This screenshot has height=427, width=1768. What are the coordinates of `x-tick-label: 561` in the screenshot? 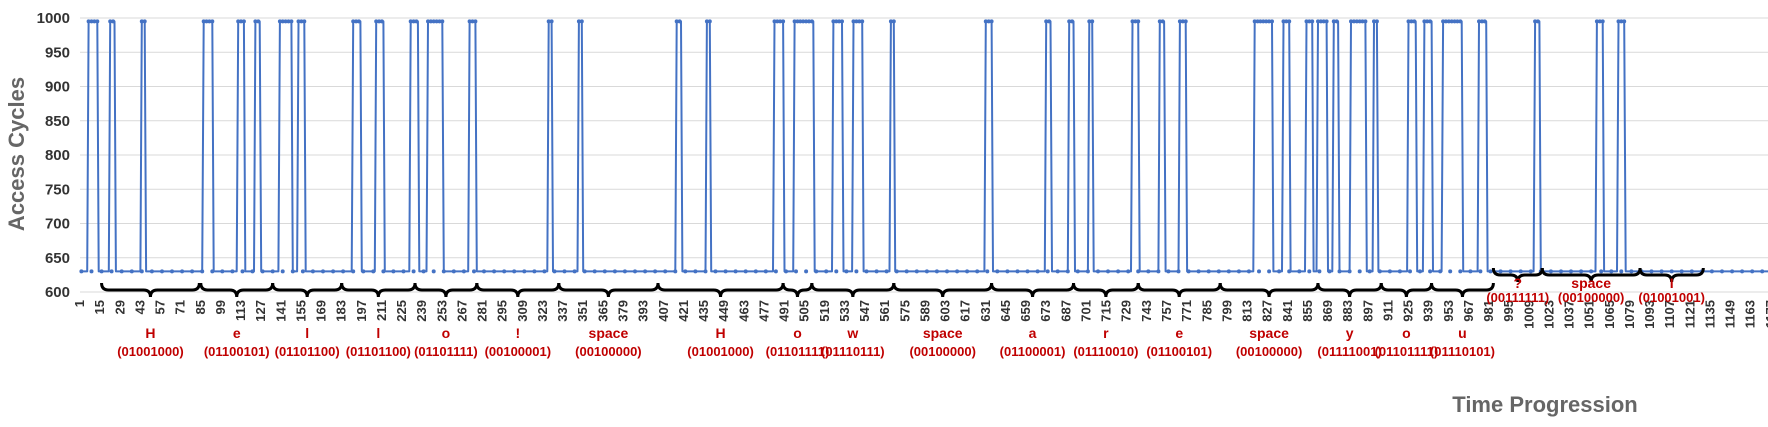 It's located at (884, 311).